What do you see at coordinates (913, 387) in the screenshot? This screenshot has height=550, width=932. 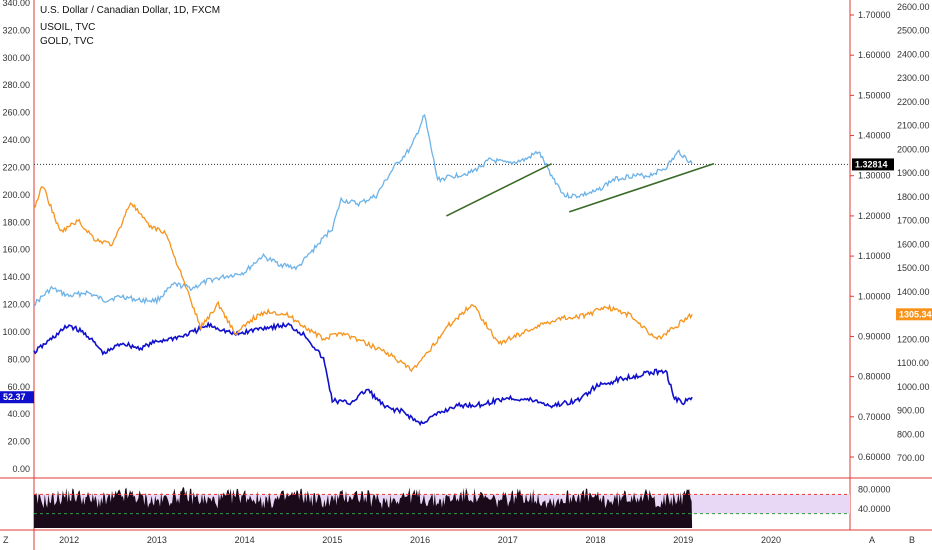 I see `right-tick-label: 1000.00` at bounding box center [913, 387].